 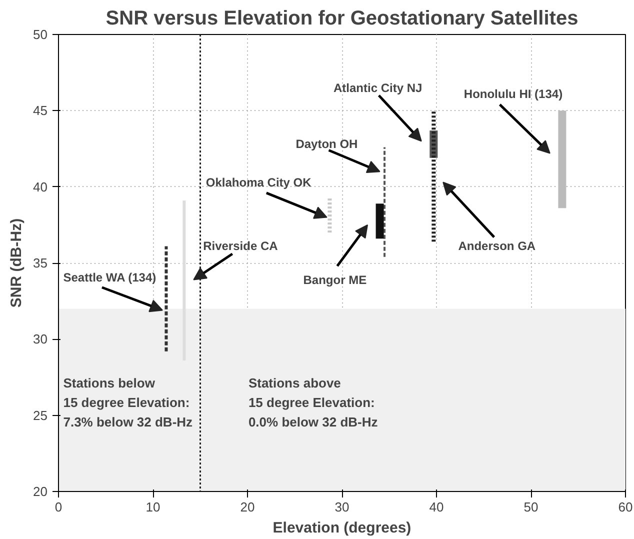 What do you see at coordinates (313, 403) in the screenshot?
I see `annotation: Stations above 15 degree Elevation: 0.0% below 32 dB-Hz` at bounding box center [313, 403].